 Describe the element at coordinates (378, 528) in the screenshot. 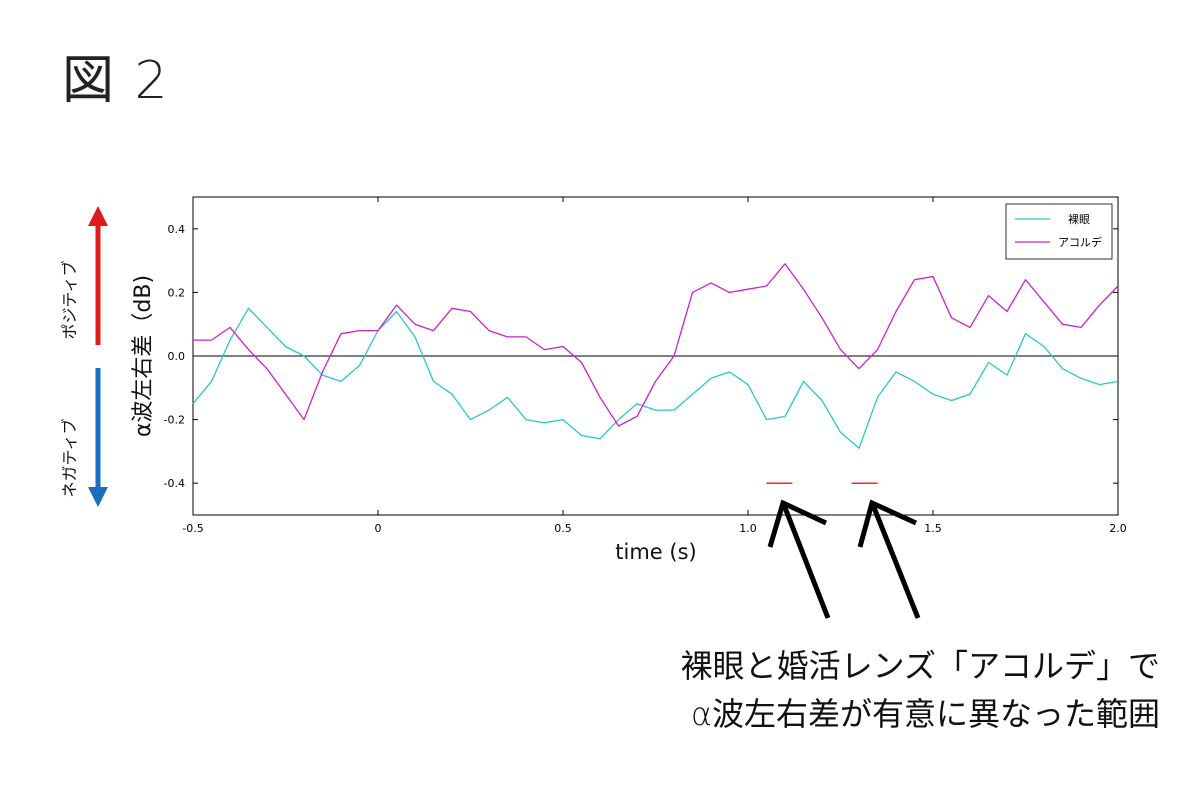

I see `x-tick-label: 0` at that location.